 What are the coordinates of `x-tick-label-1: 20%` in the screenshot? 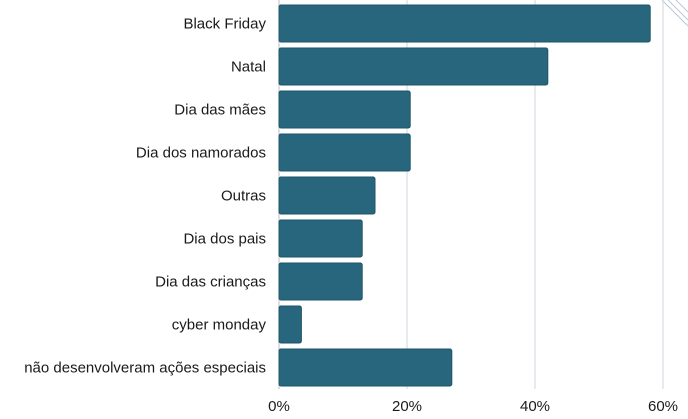 It's located at (407, 406).